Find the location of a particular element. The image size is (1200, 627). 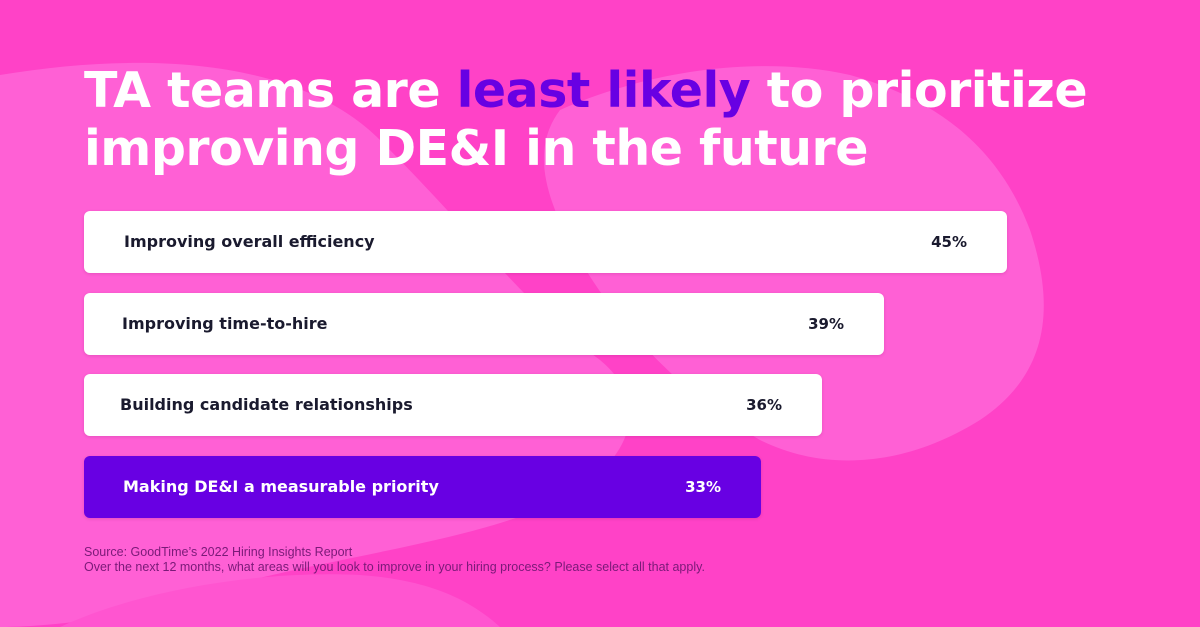

title-highlight: least likely is located at coordinates (603, 90).